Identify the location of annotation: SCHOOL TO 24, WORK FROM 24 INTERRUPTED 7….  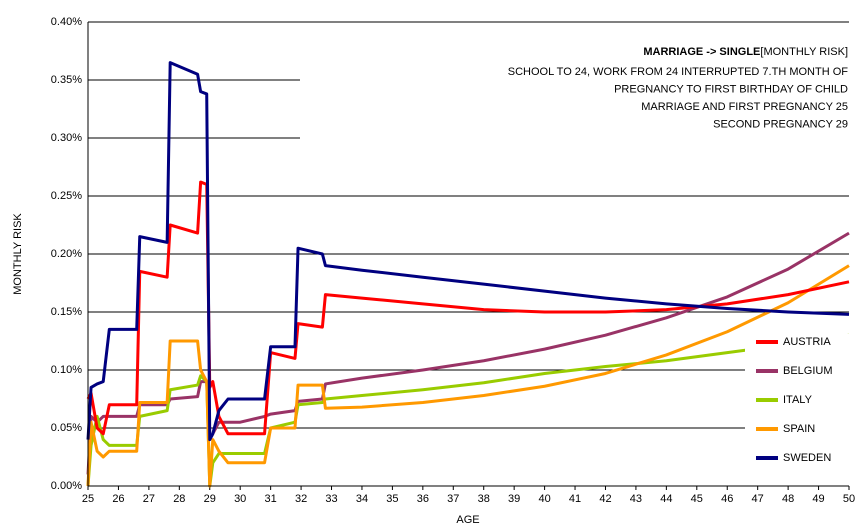
(678, 72).